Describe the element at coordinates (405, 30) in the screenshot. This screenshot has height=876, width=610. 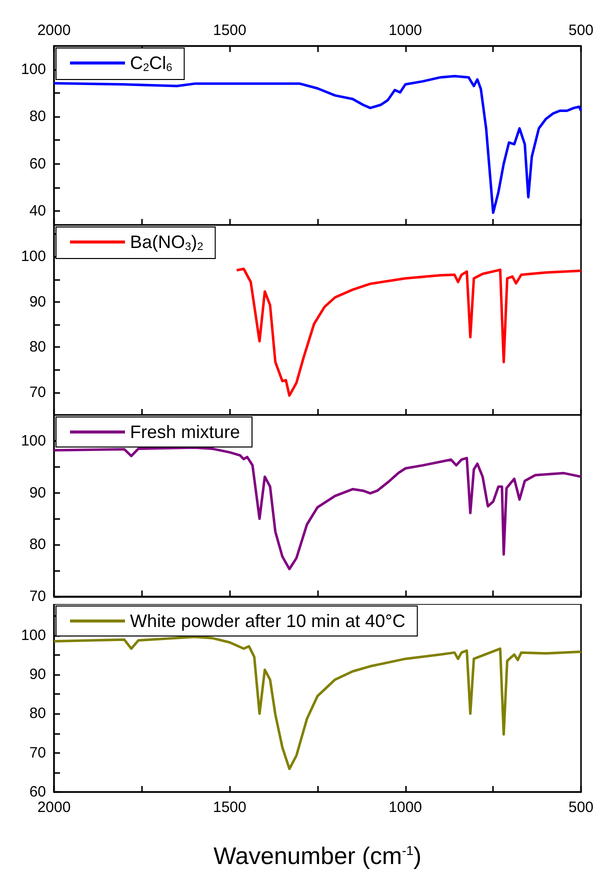
I see `x2-tick-label: 1000` at that location.